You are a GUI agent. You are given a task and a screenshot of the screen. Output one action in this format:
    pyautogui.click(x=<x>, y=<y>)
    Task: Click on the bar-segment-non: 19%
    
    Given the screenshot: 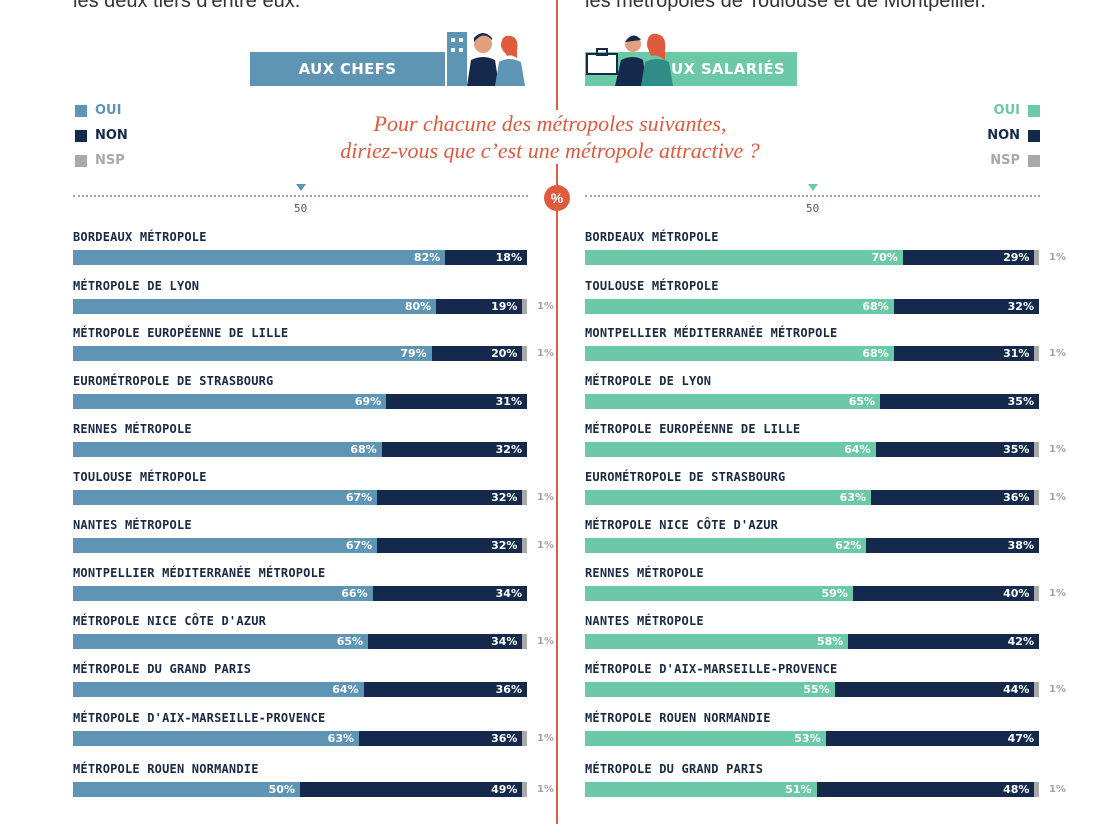 What is the action you would take?
    pyautogui.click(x=479, y=306)
    